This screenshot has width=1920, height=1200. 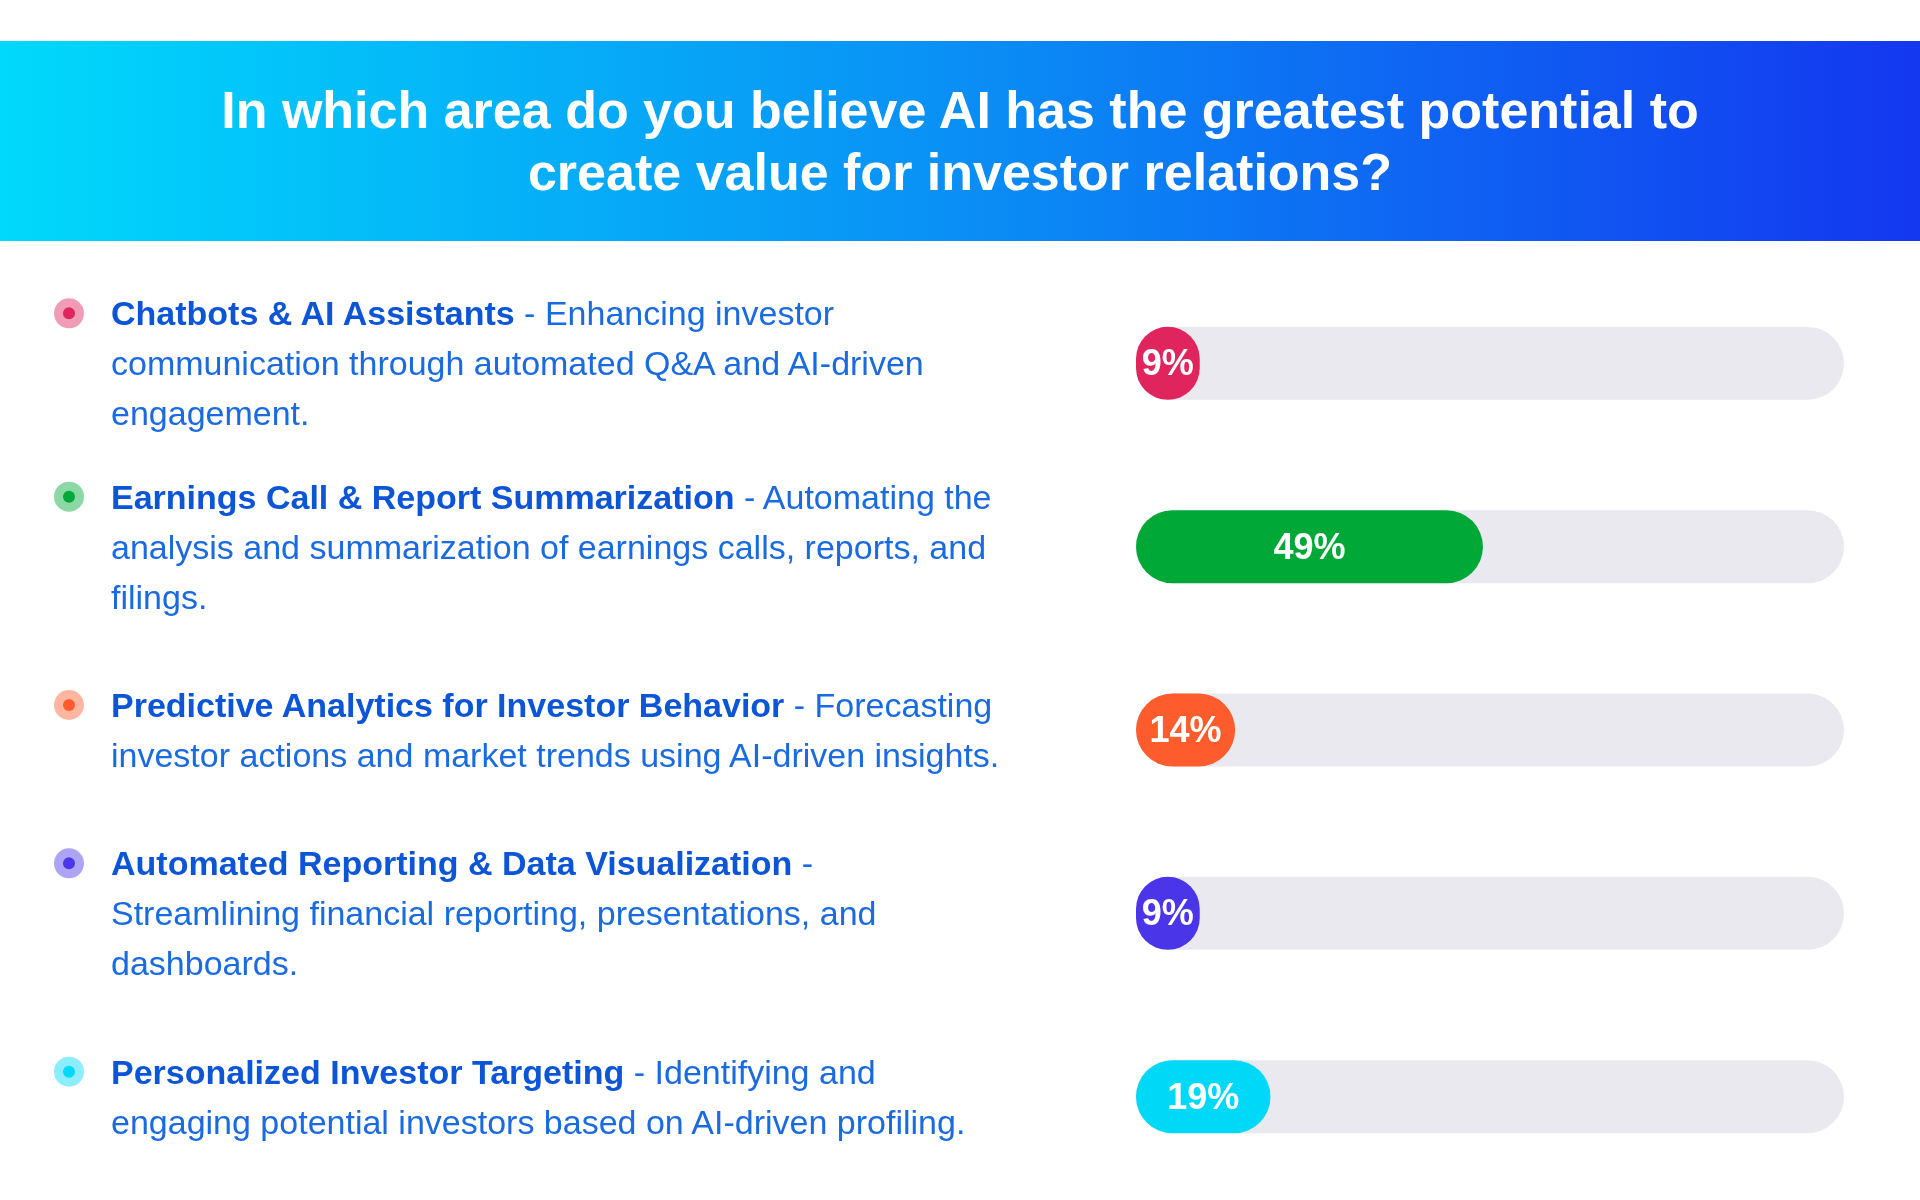 I want to click on category-label: Automated Reporting & Data Visualization - Streamlining financial reporting, presentations, and dashboards., so click(x=494, y=913).